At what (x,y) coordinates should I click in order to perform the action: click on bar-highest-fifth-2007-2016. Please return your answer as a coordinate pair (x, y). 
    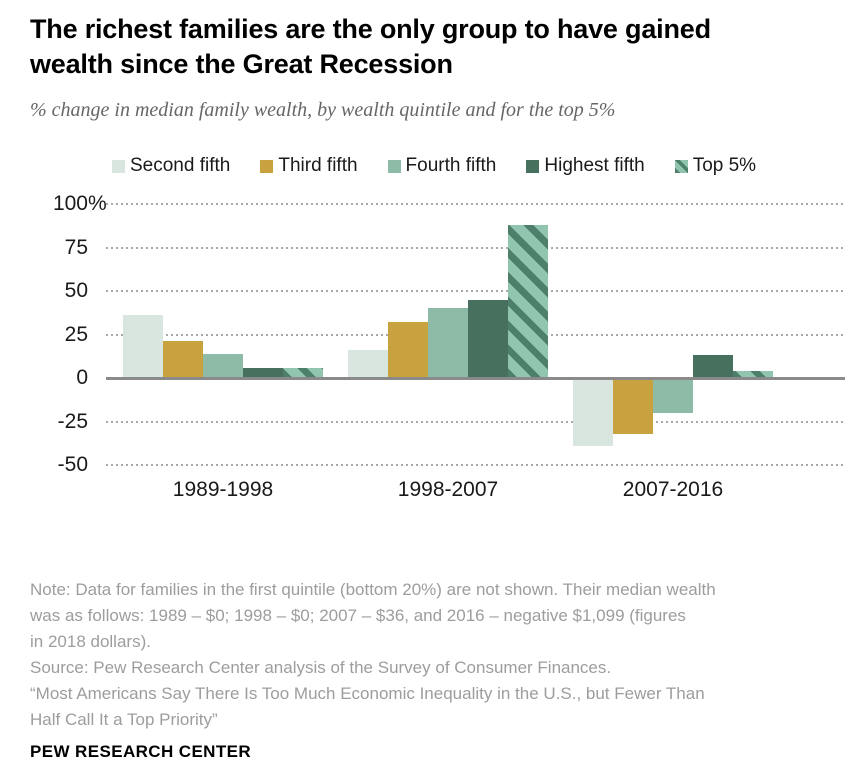
    Looking at the image, I should click on (713, 366).